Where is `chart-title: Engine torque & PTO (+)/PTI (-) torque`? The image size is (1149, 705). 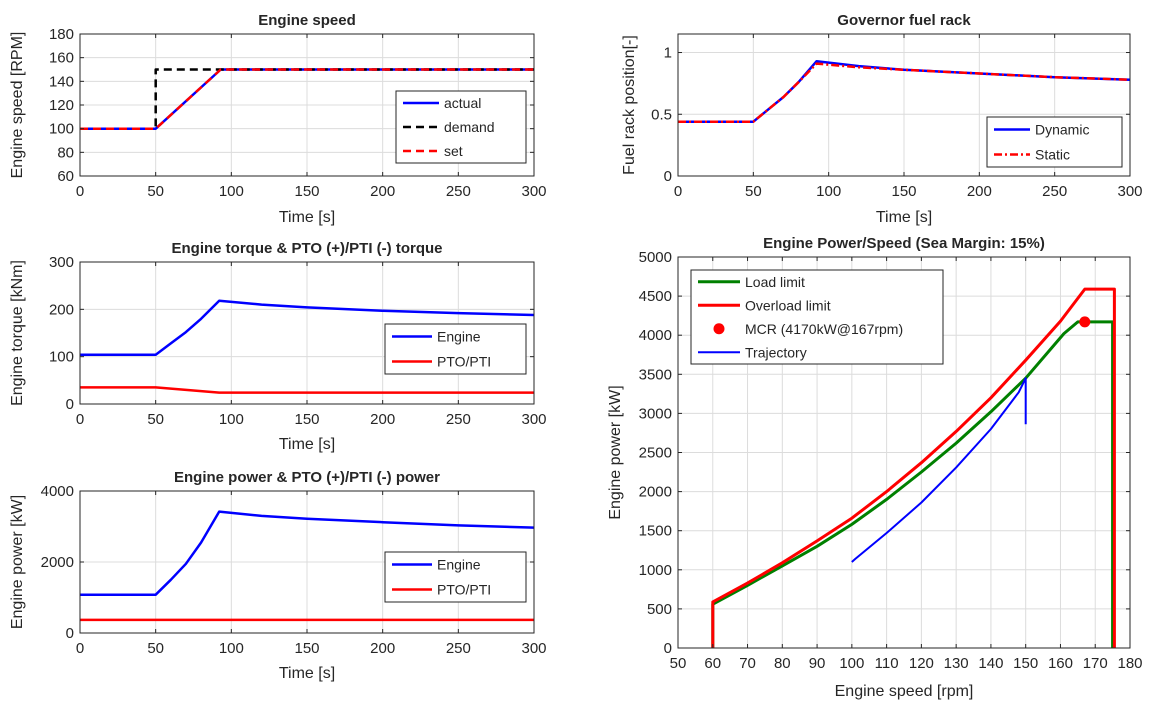
chart-title: Engine torque & PTO (+)/PTI (-) torque is located at coordinates (307, 248).